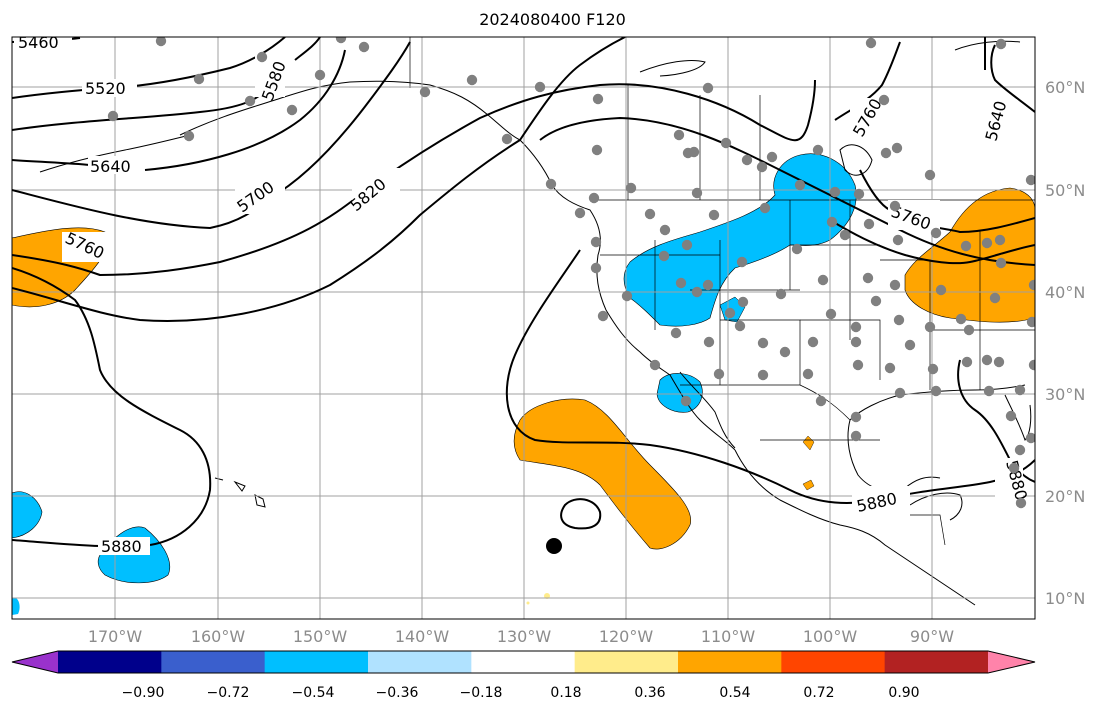 The width and height of the screenshot is (1105, 712). I want to click on colorbar-extend-high, so click(1011, 662).